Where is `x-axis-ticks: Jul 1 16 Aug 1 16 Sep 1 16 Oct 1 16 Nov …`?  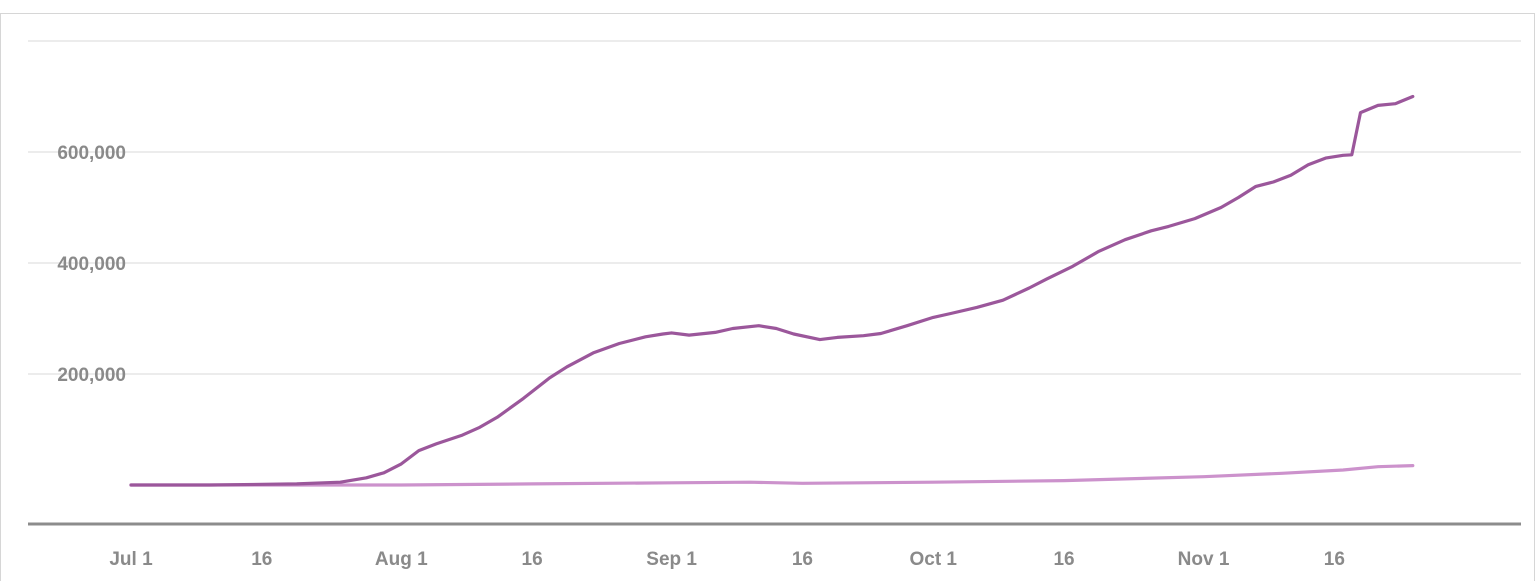 x-axis-ticks: Jul 1 16 Aug 1 16 Sep 1 16 Oct 1 16 Nov … is located at coordinates (727, 559).